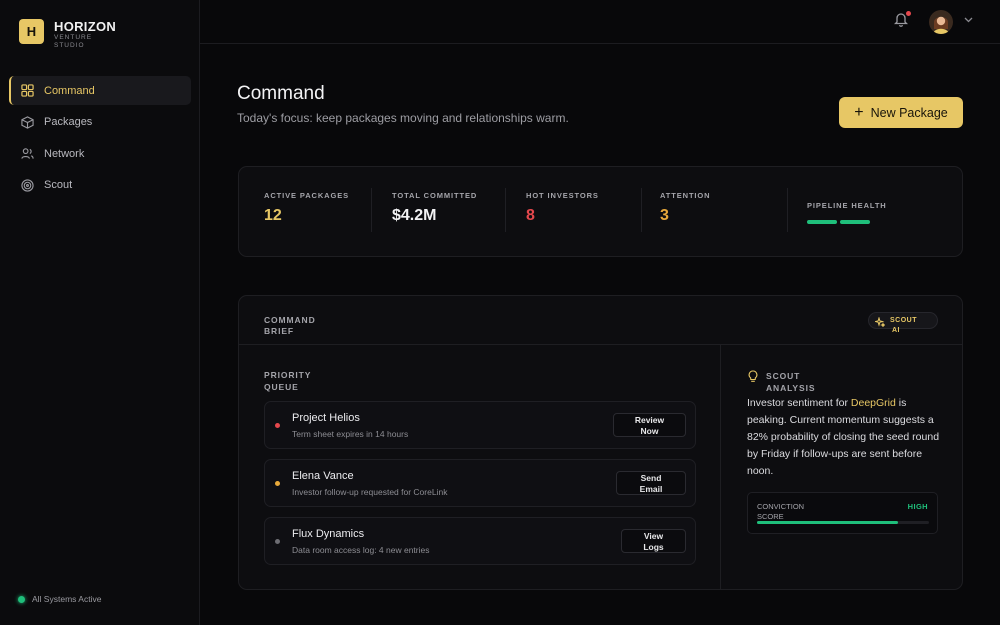  I want to click on conviction-score: CONVICTION SCORE HIGH, so click(842, 513).